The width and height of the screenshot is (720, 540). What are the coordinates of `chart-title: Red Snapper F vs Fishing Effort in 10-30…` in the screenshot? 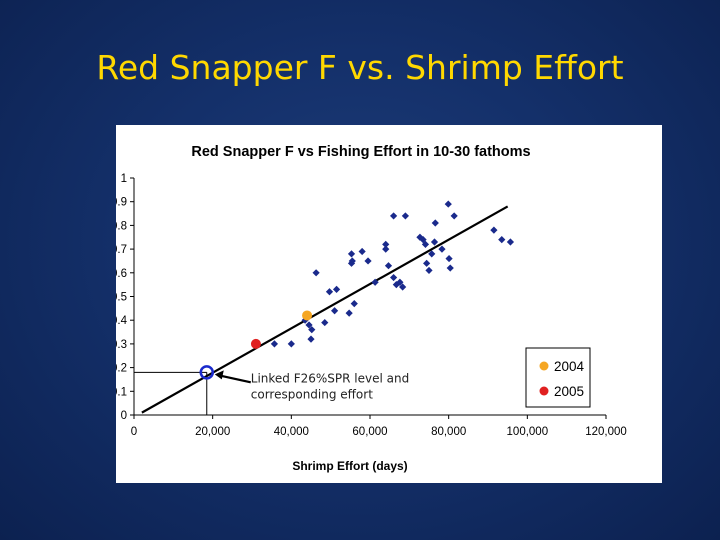 It's located at (360, 152).